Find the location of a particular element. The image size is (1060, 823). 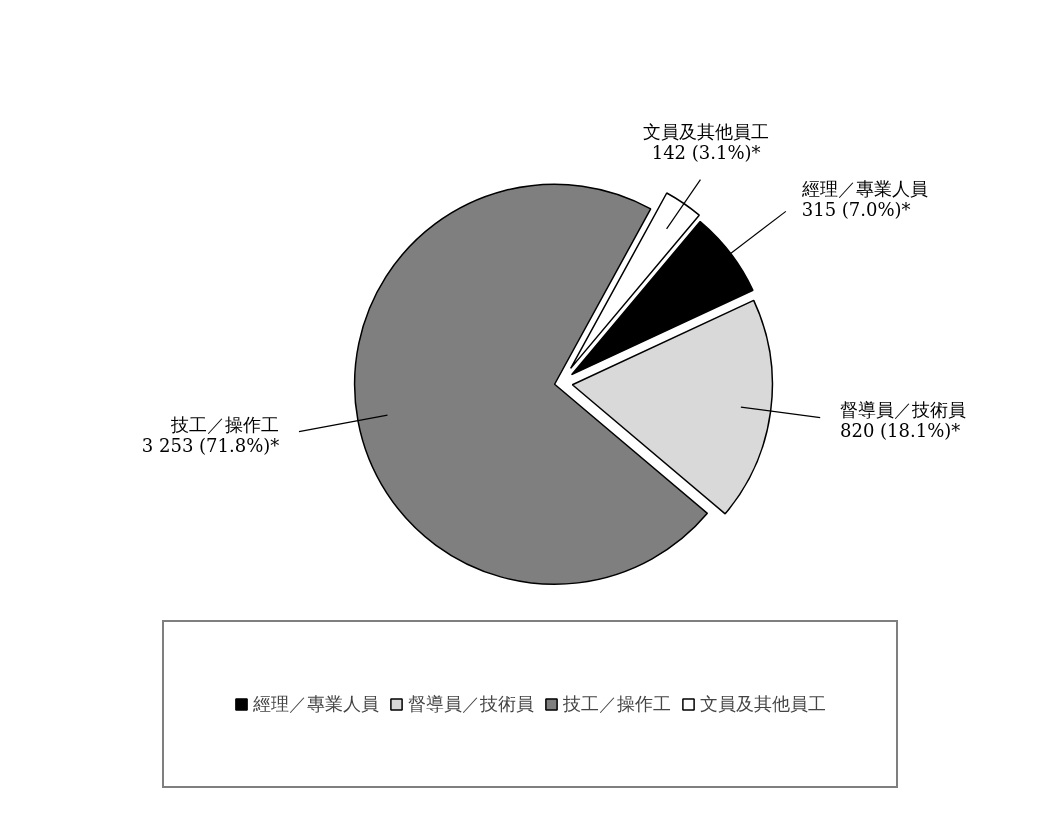

legend-label: 技工／操作工 is located at coordinates (617, 704).